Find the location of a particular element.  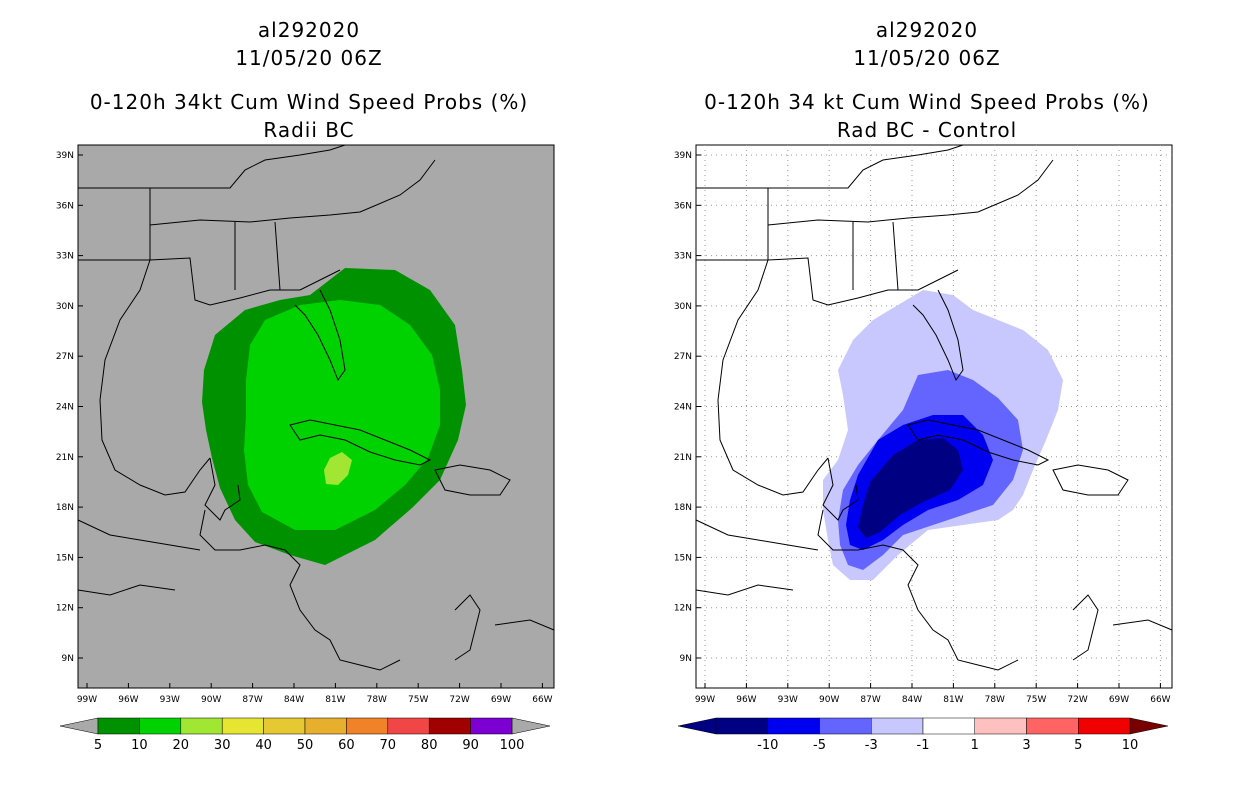

left-lat-label: 24N is located at coordinates (65, 408).